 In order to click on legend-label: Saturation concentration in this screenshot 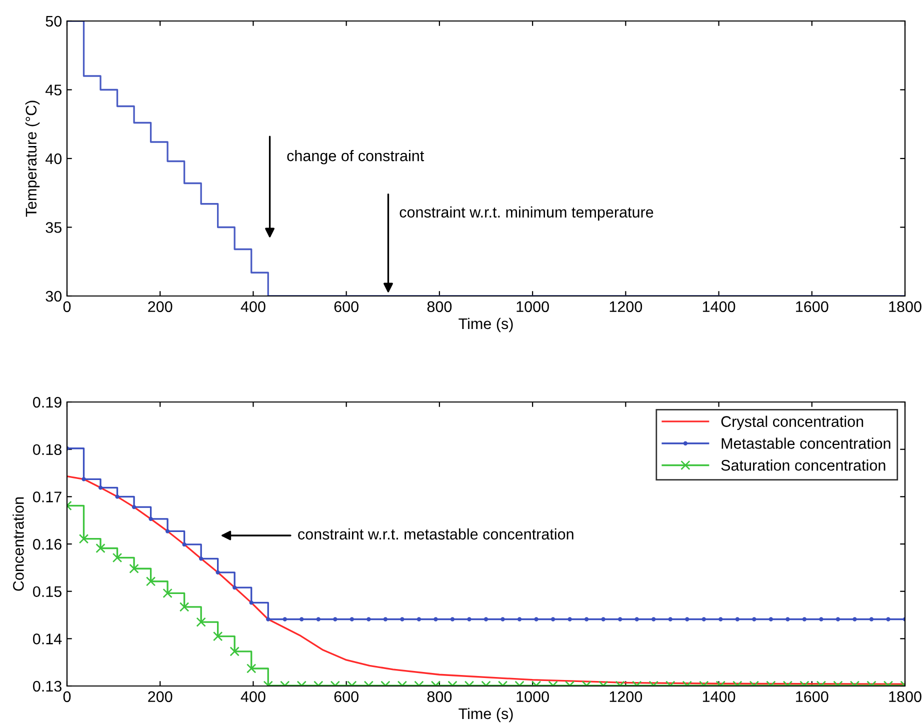, I will do `click(803, 465)`.